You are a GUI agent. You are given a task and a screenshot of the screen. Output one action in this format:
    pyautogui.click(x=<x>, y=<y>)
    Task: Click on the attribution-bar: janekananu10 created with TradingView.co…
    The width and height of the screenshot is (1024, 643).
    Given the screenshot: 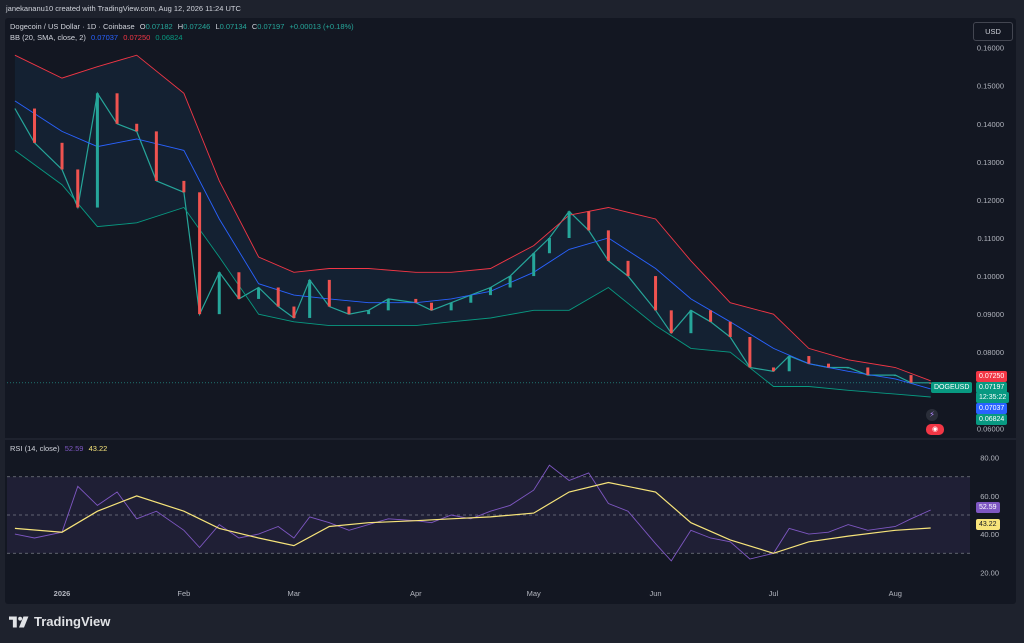 What is the action you would take?
    pyautogui.click(x=512, y=9)
    